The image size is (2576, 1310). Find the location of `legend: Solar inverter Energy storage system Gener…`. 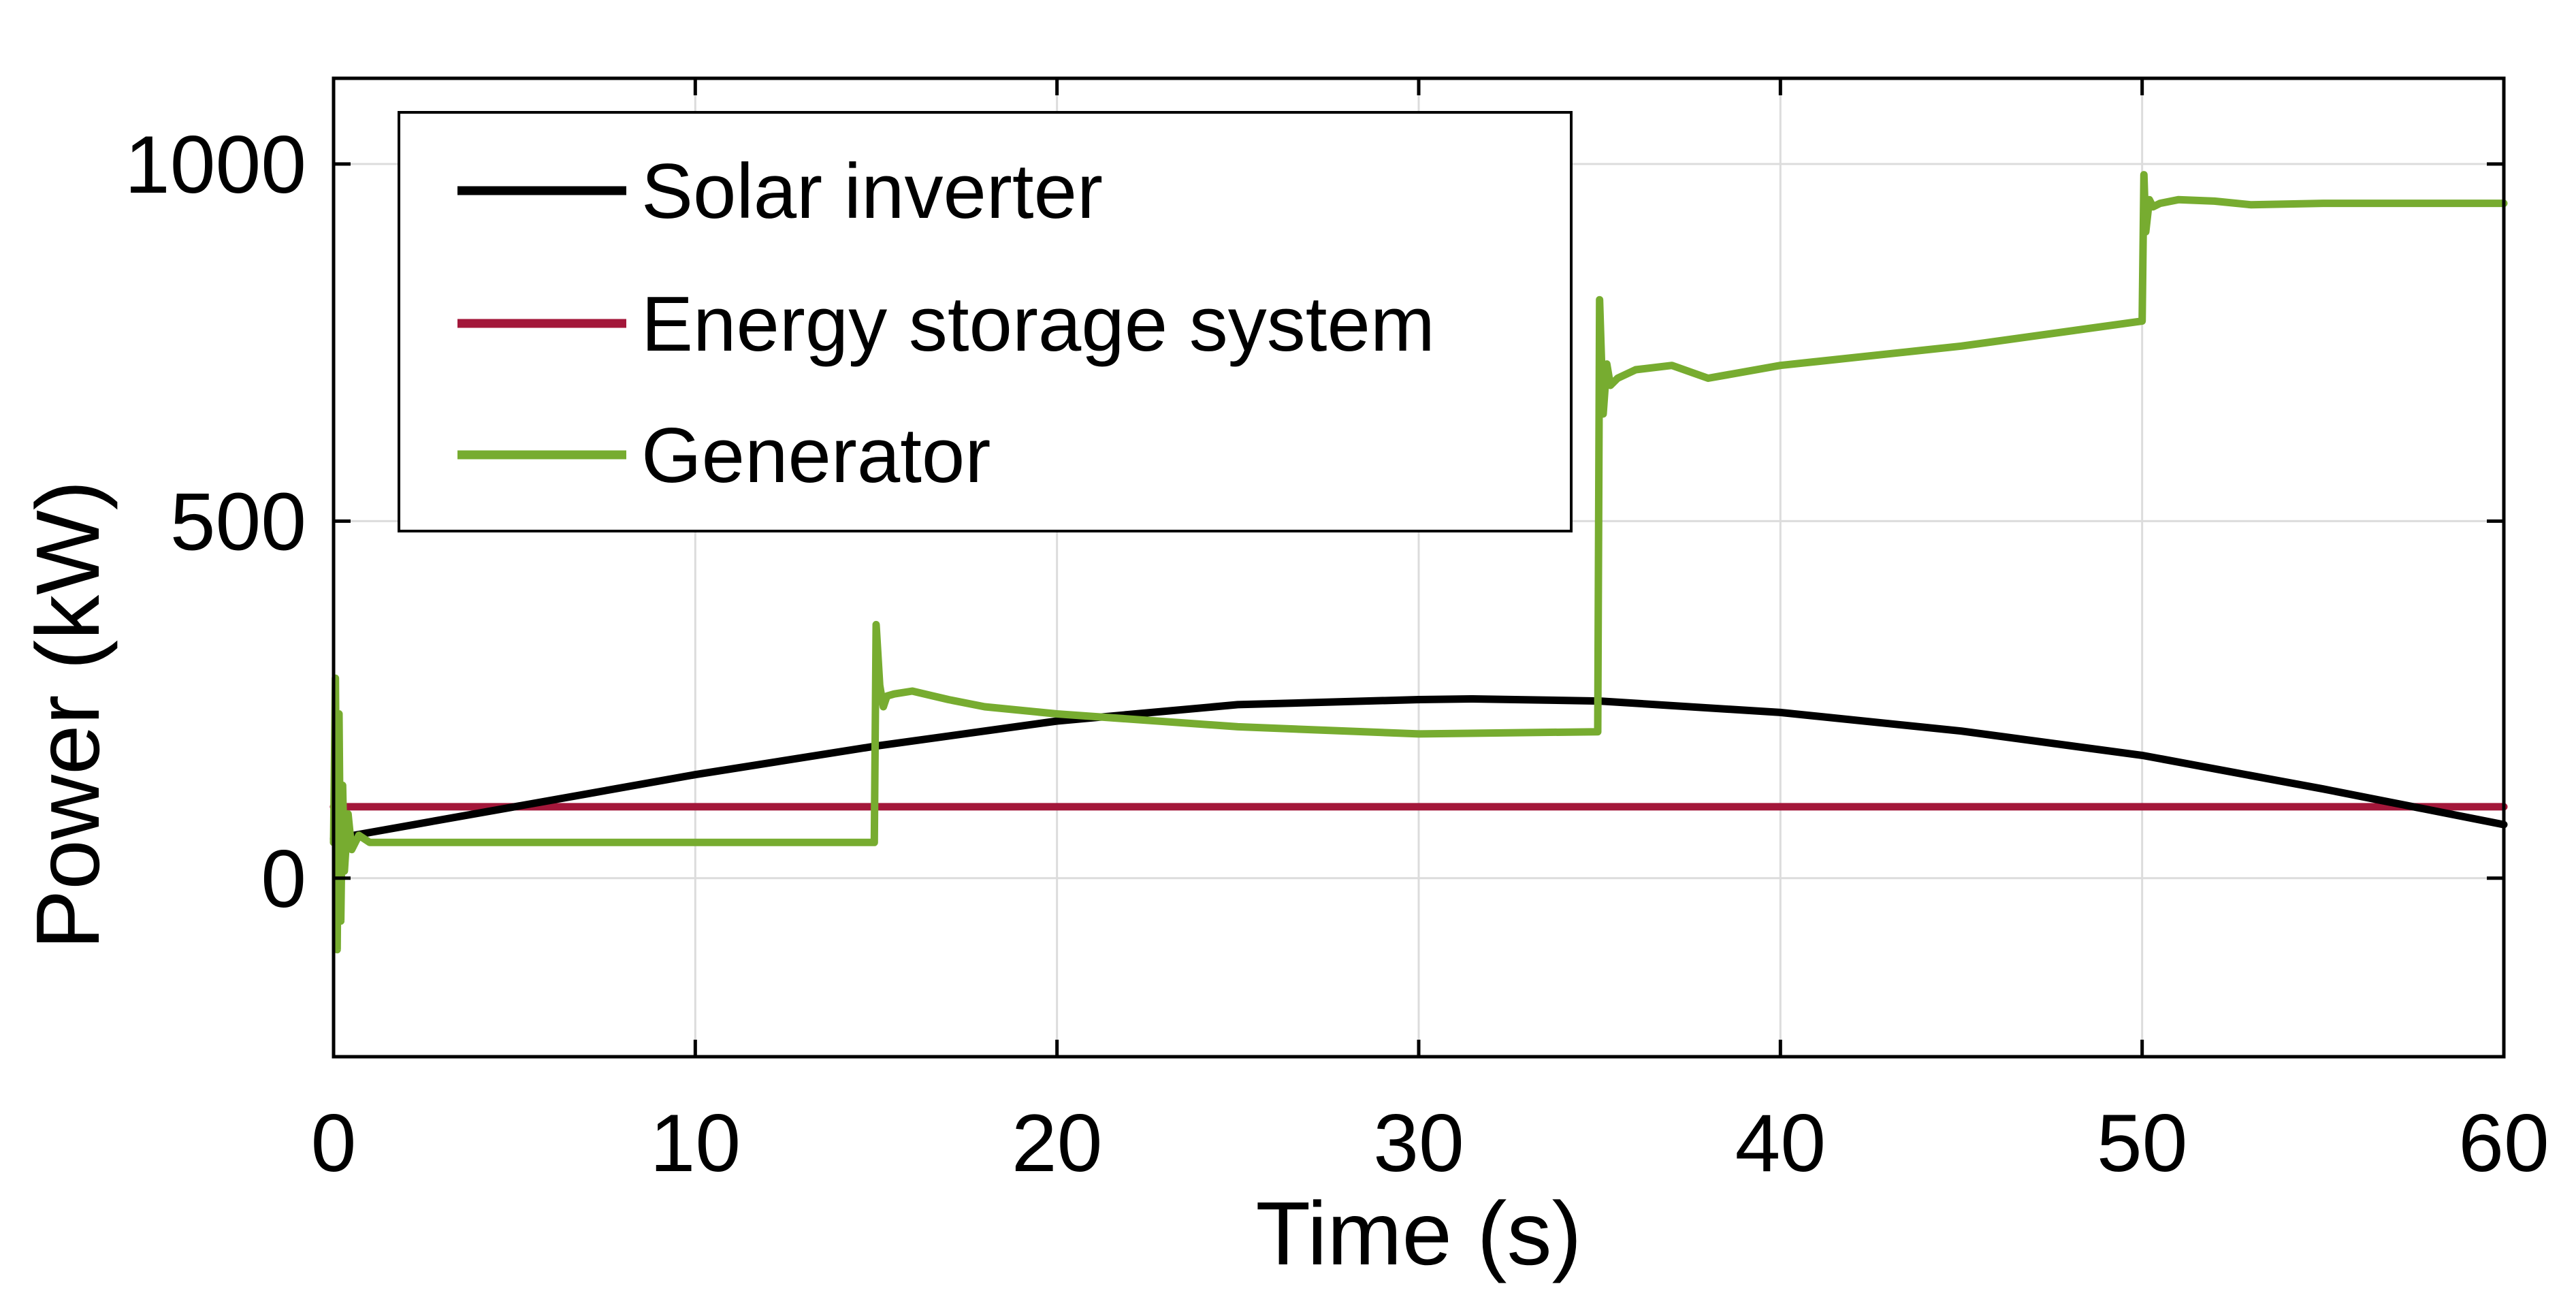

legend: Solar inverter Energy storage system Gener… is located at coordinates (986, 321).